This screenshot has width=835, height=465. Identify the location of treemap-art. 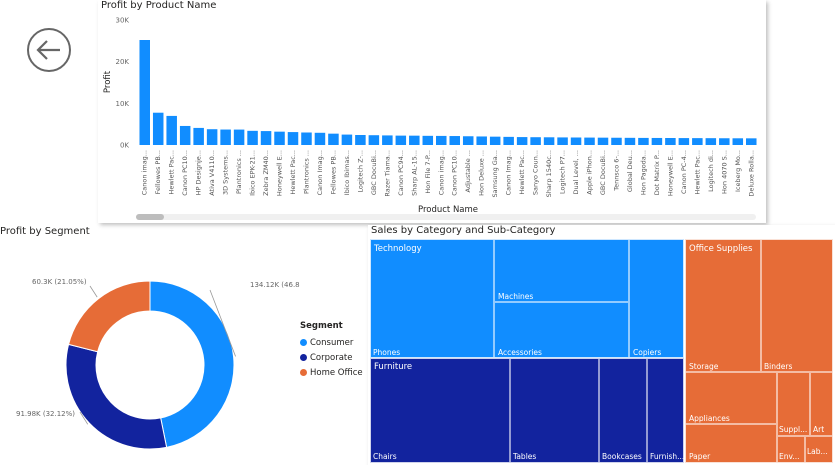
(821, 404).